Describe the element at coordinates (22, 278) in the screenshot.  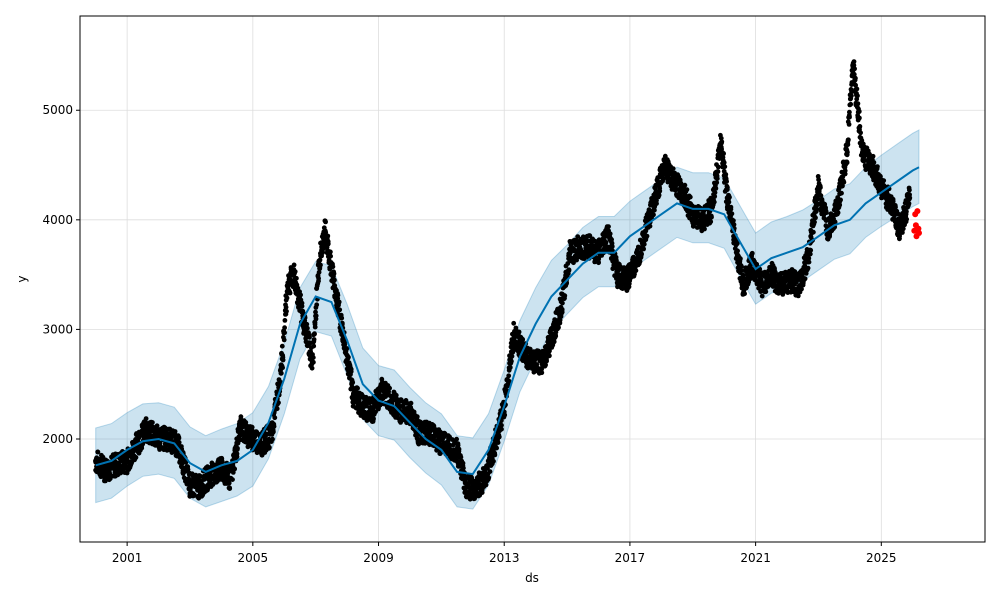
I see `y-axis-label: y` at that location.